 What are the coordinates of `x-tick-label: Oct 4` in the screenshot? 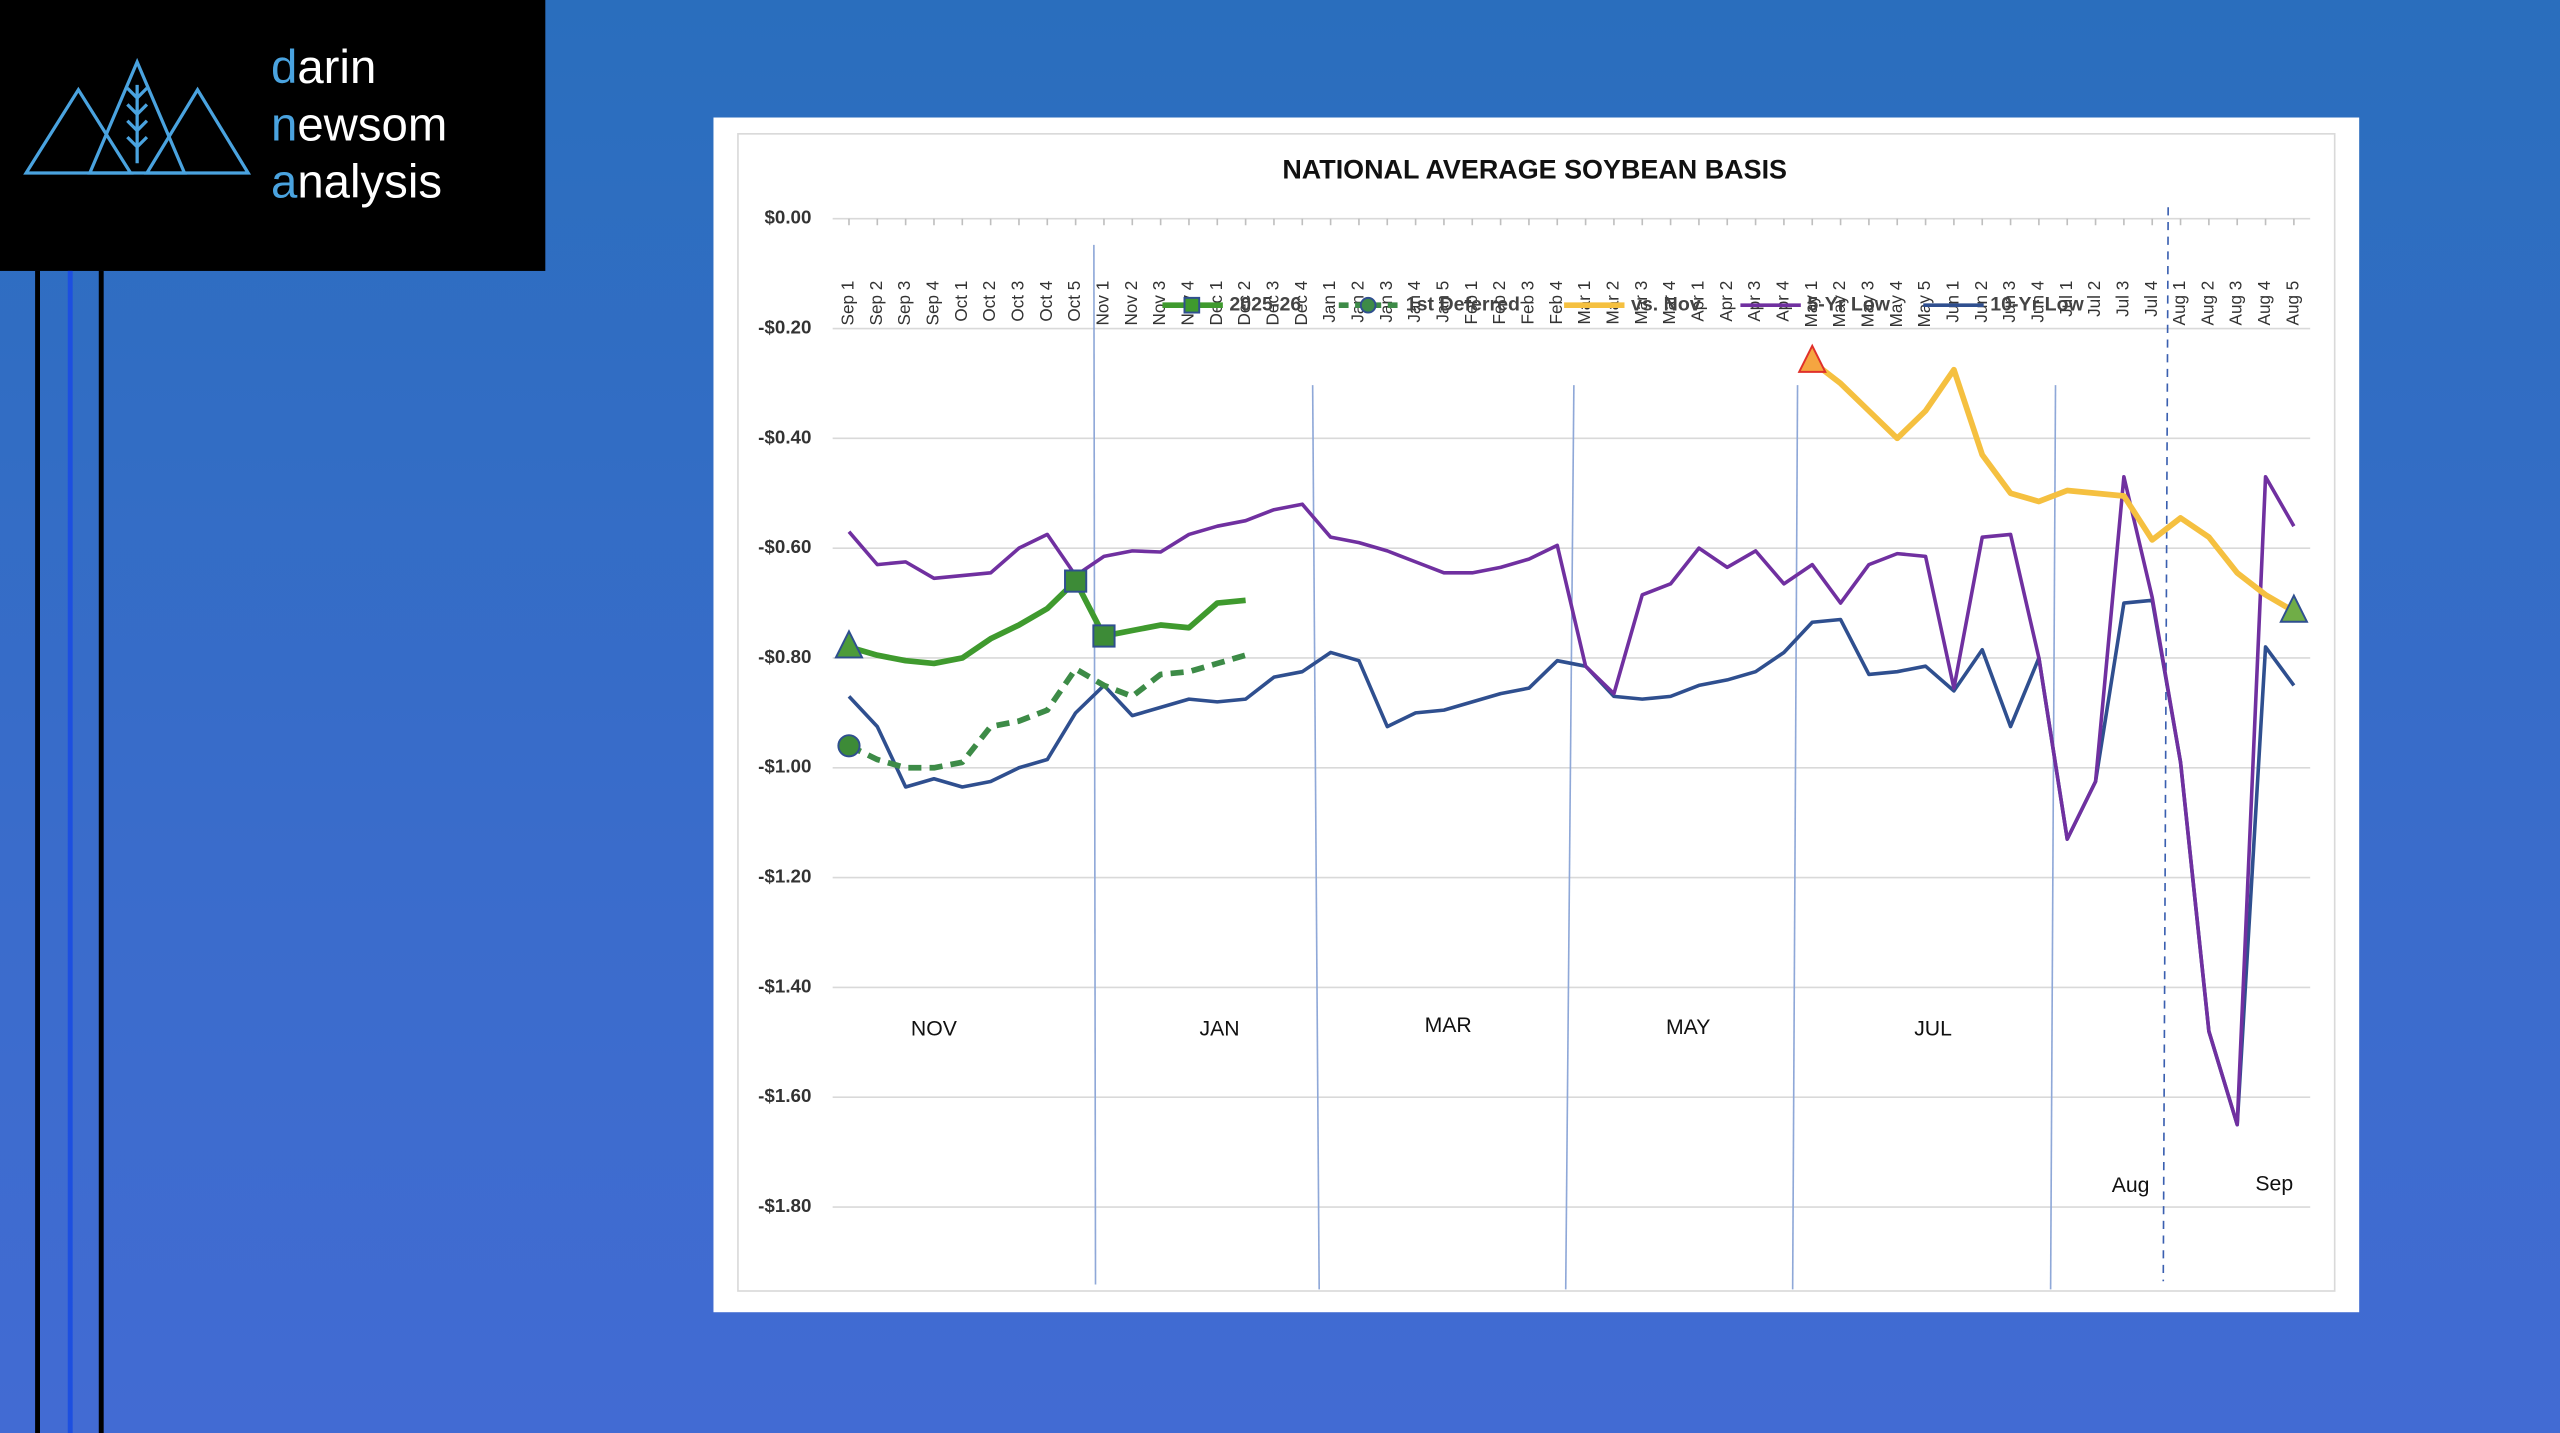 It's located at (1046, 300).